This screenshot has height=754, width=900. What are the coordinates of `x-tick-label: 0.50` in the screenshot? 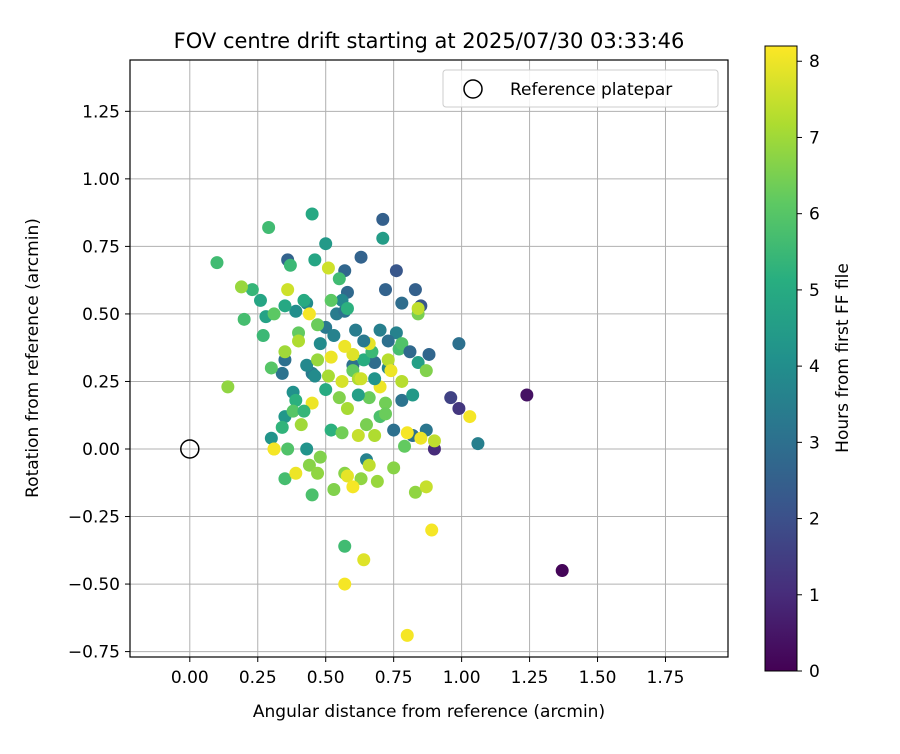 It's located at (326, 678).